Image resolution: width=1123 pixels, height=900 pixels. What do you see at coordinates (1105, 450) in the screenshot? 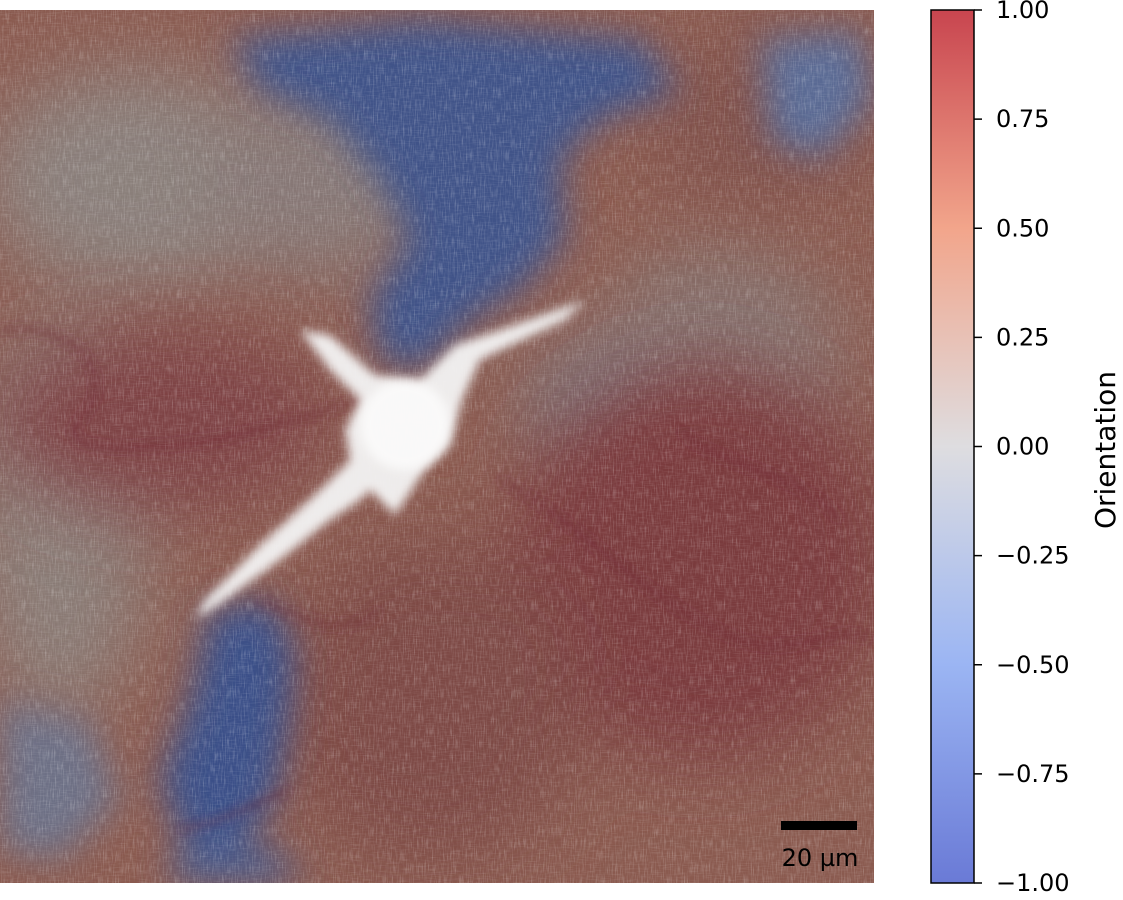
I see `colorbar-label: Orientation` at bounding box center [1105, 450].